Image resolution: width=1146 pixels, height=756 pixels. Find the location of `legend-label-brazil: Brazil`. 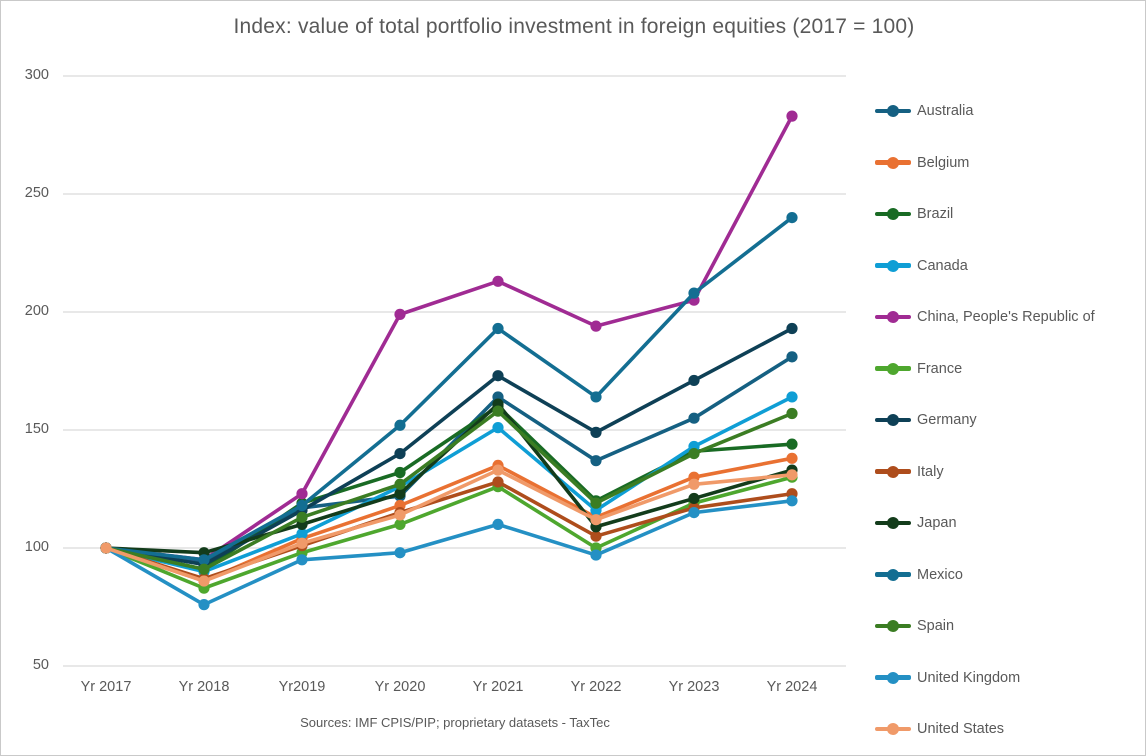

legend-label-brazil: Brazil is located at coordinates (935, 214).